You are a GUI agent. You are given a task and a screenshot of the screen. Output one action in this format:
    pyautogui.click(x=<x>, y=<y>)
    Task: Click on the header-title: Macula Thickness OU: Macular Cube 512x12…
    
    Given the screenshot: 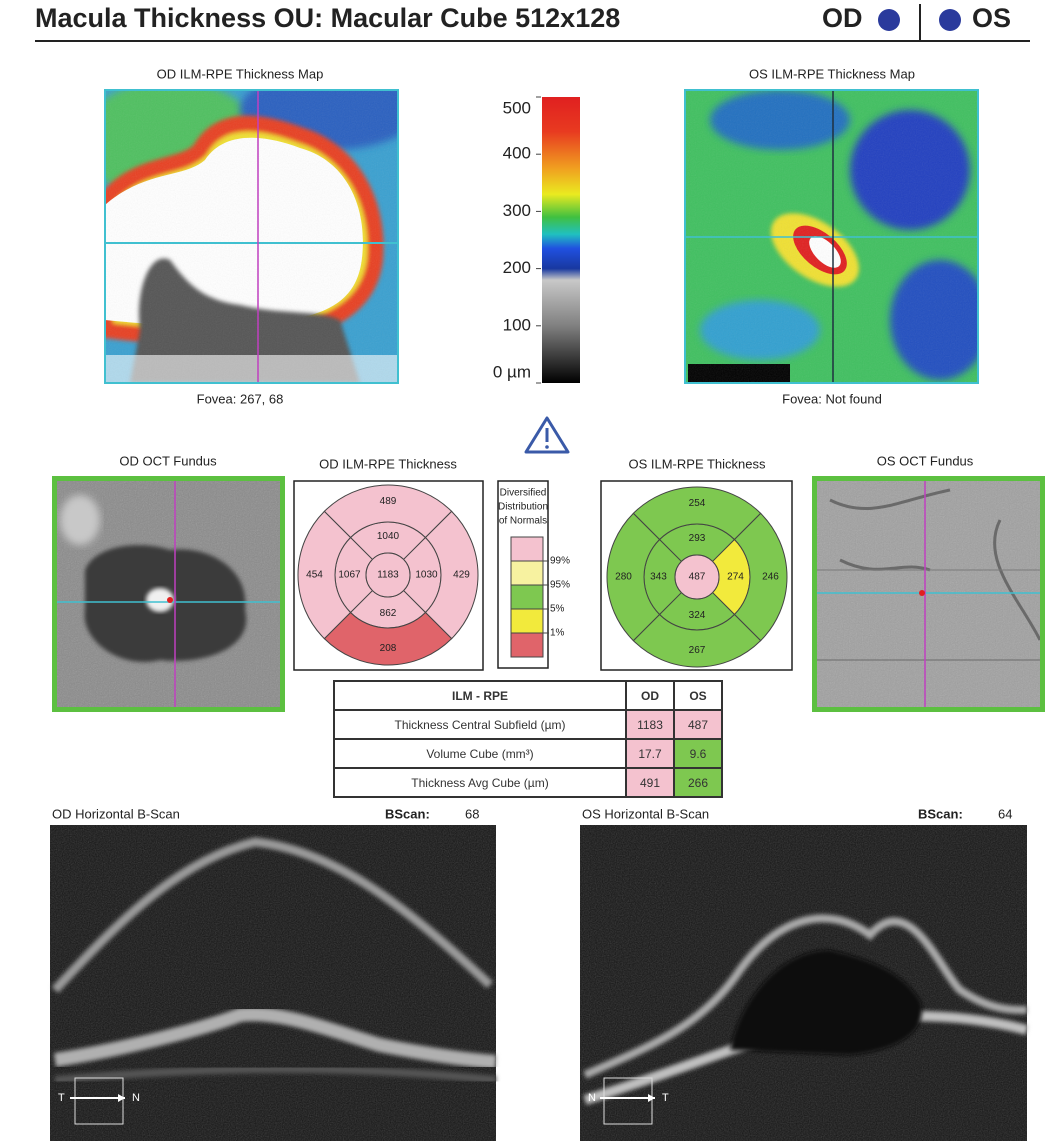 What is the action you would take?
    pyautogui.click(x=327, y=18)
    